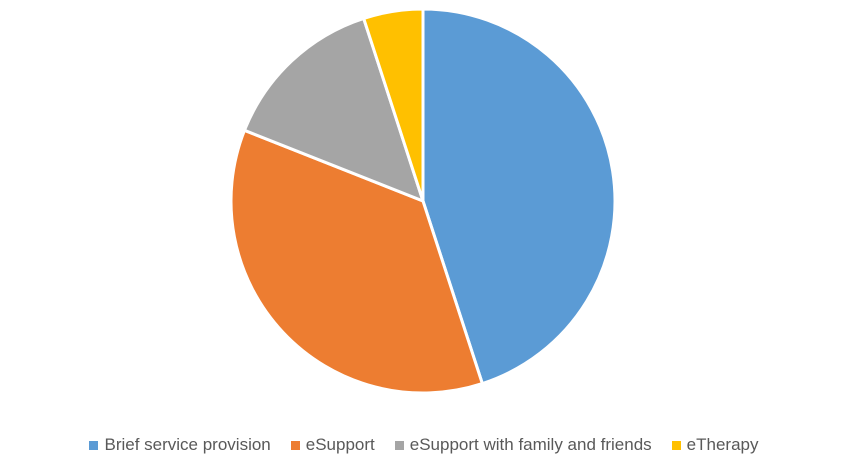  Describe the element at coordinates (399, 445) in the screenshot. I see `legend-swatch-esupport-family-friends` at that location.